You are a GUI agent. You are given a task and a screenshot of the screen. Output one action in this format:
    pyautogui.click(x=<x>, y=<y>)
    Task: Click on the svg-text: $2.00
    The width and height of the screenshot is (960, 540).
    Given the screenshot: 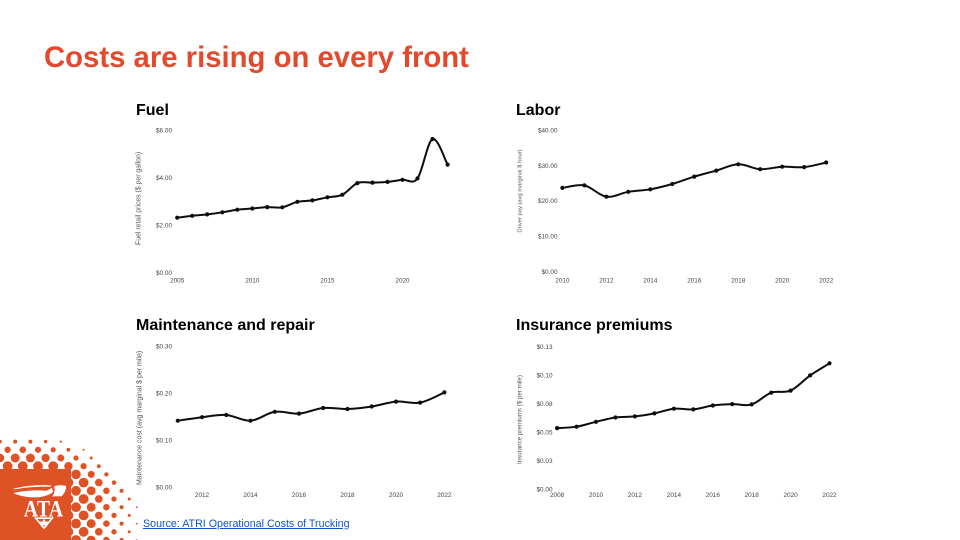 What is the action you would take?
    pyautogui.click(x=164, y=226)
    